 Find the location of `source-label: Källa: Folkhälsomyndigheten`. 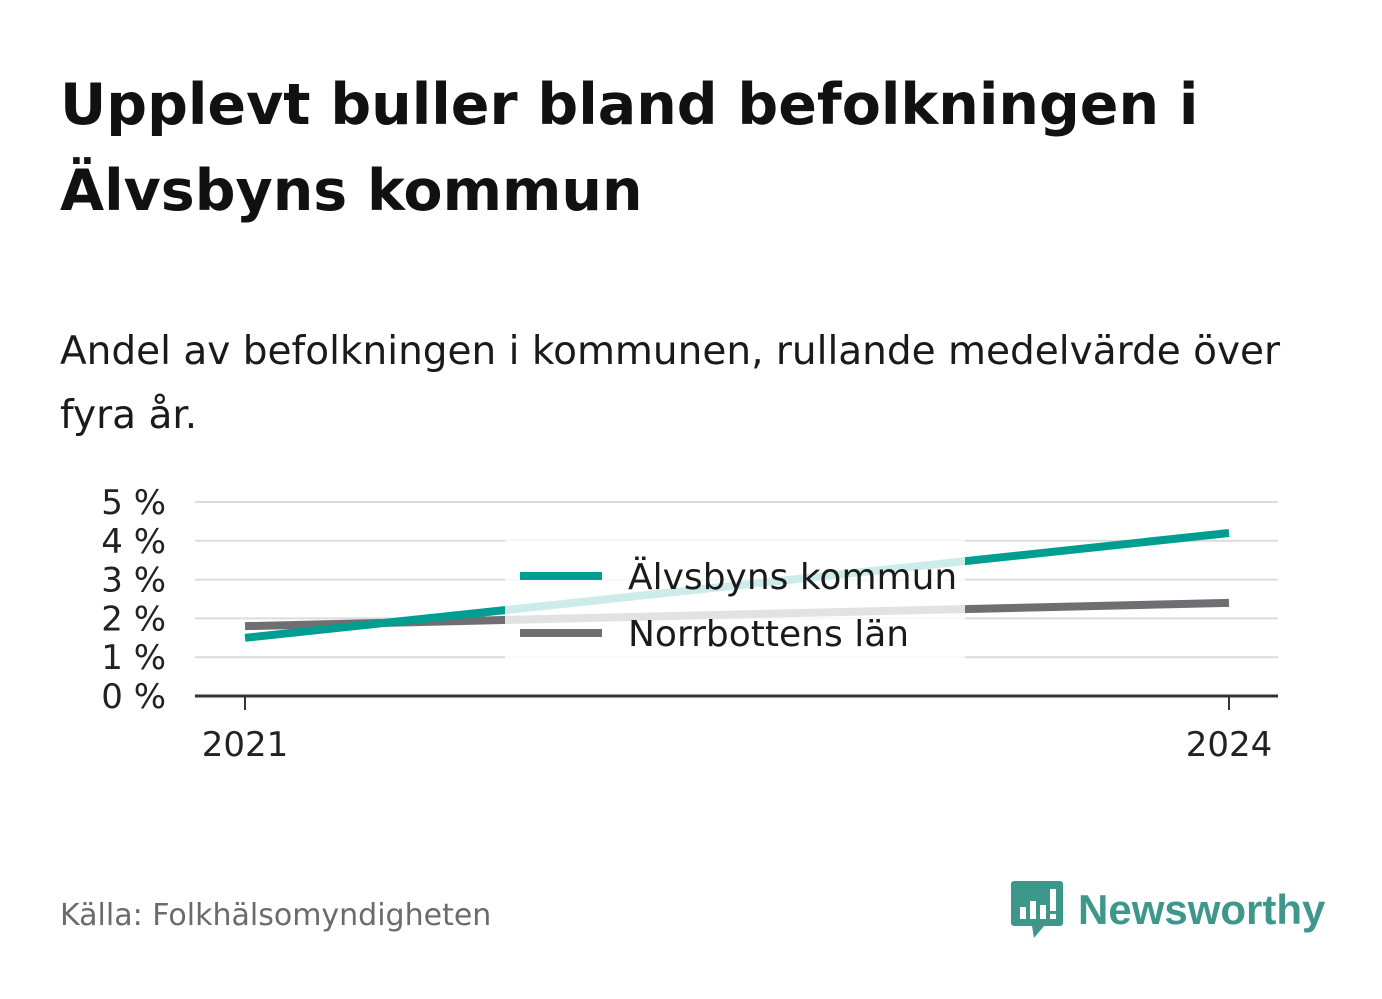

source-label: Källa: Folkhälsomyndigheten is located at coordinates (276, 915).